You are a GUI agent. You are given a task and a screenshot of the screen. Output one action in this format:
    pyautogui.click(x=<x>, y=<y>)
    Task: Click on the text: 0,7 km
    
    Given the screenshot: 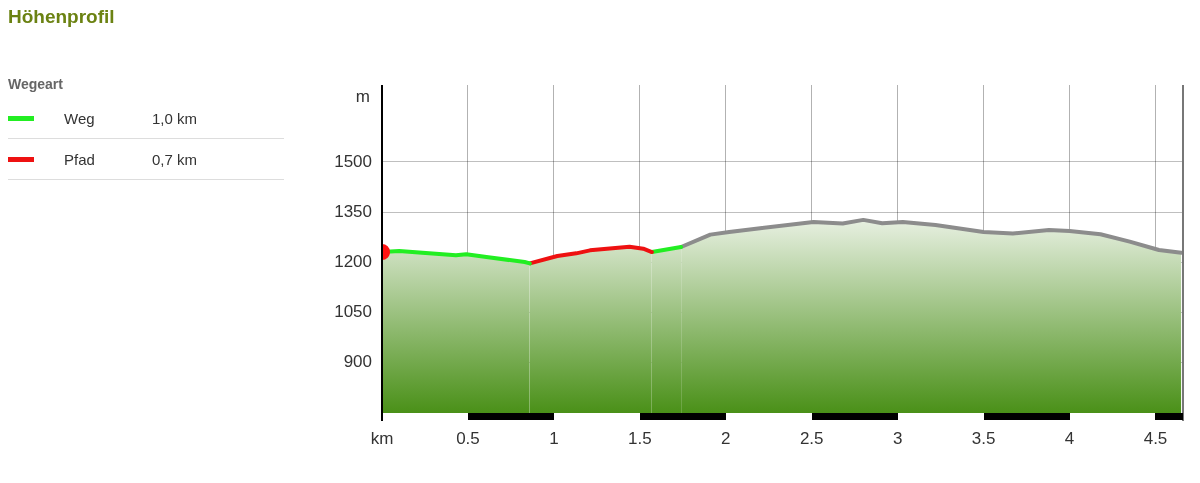 What is the action you would take?
    pyautogui.click(x=175, y=159)
    